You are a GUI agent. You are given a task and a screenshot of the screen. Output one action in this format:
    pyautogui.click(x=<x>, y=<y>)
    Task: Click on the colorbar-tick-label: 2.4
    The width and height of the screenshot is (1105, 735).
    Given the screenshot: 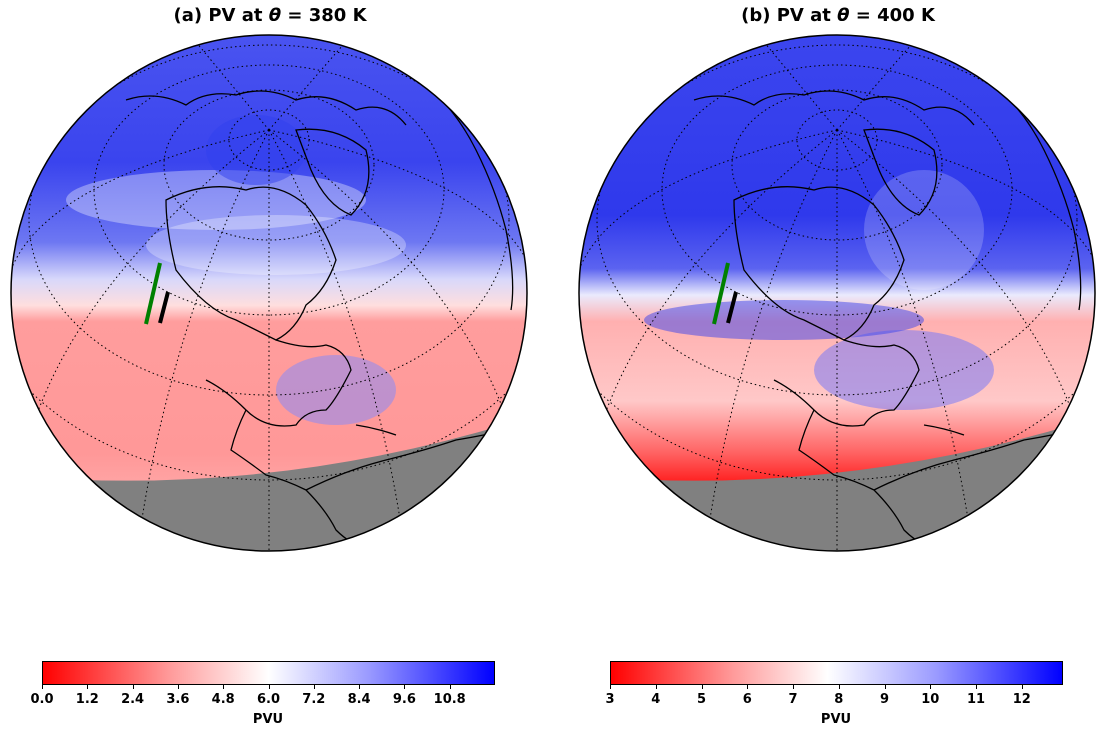 What is the action you would take?
    pyautogui.click(x=133, y=699)
    